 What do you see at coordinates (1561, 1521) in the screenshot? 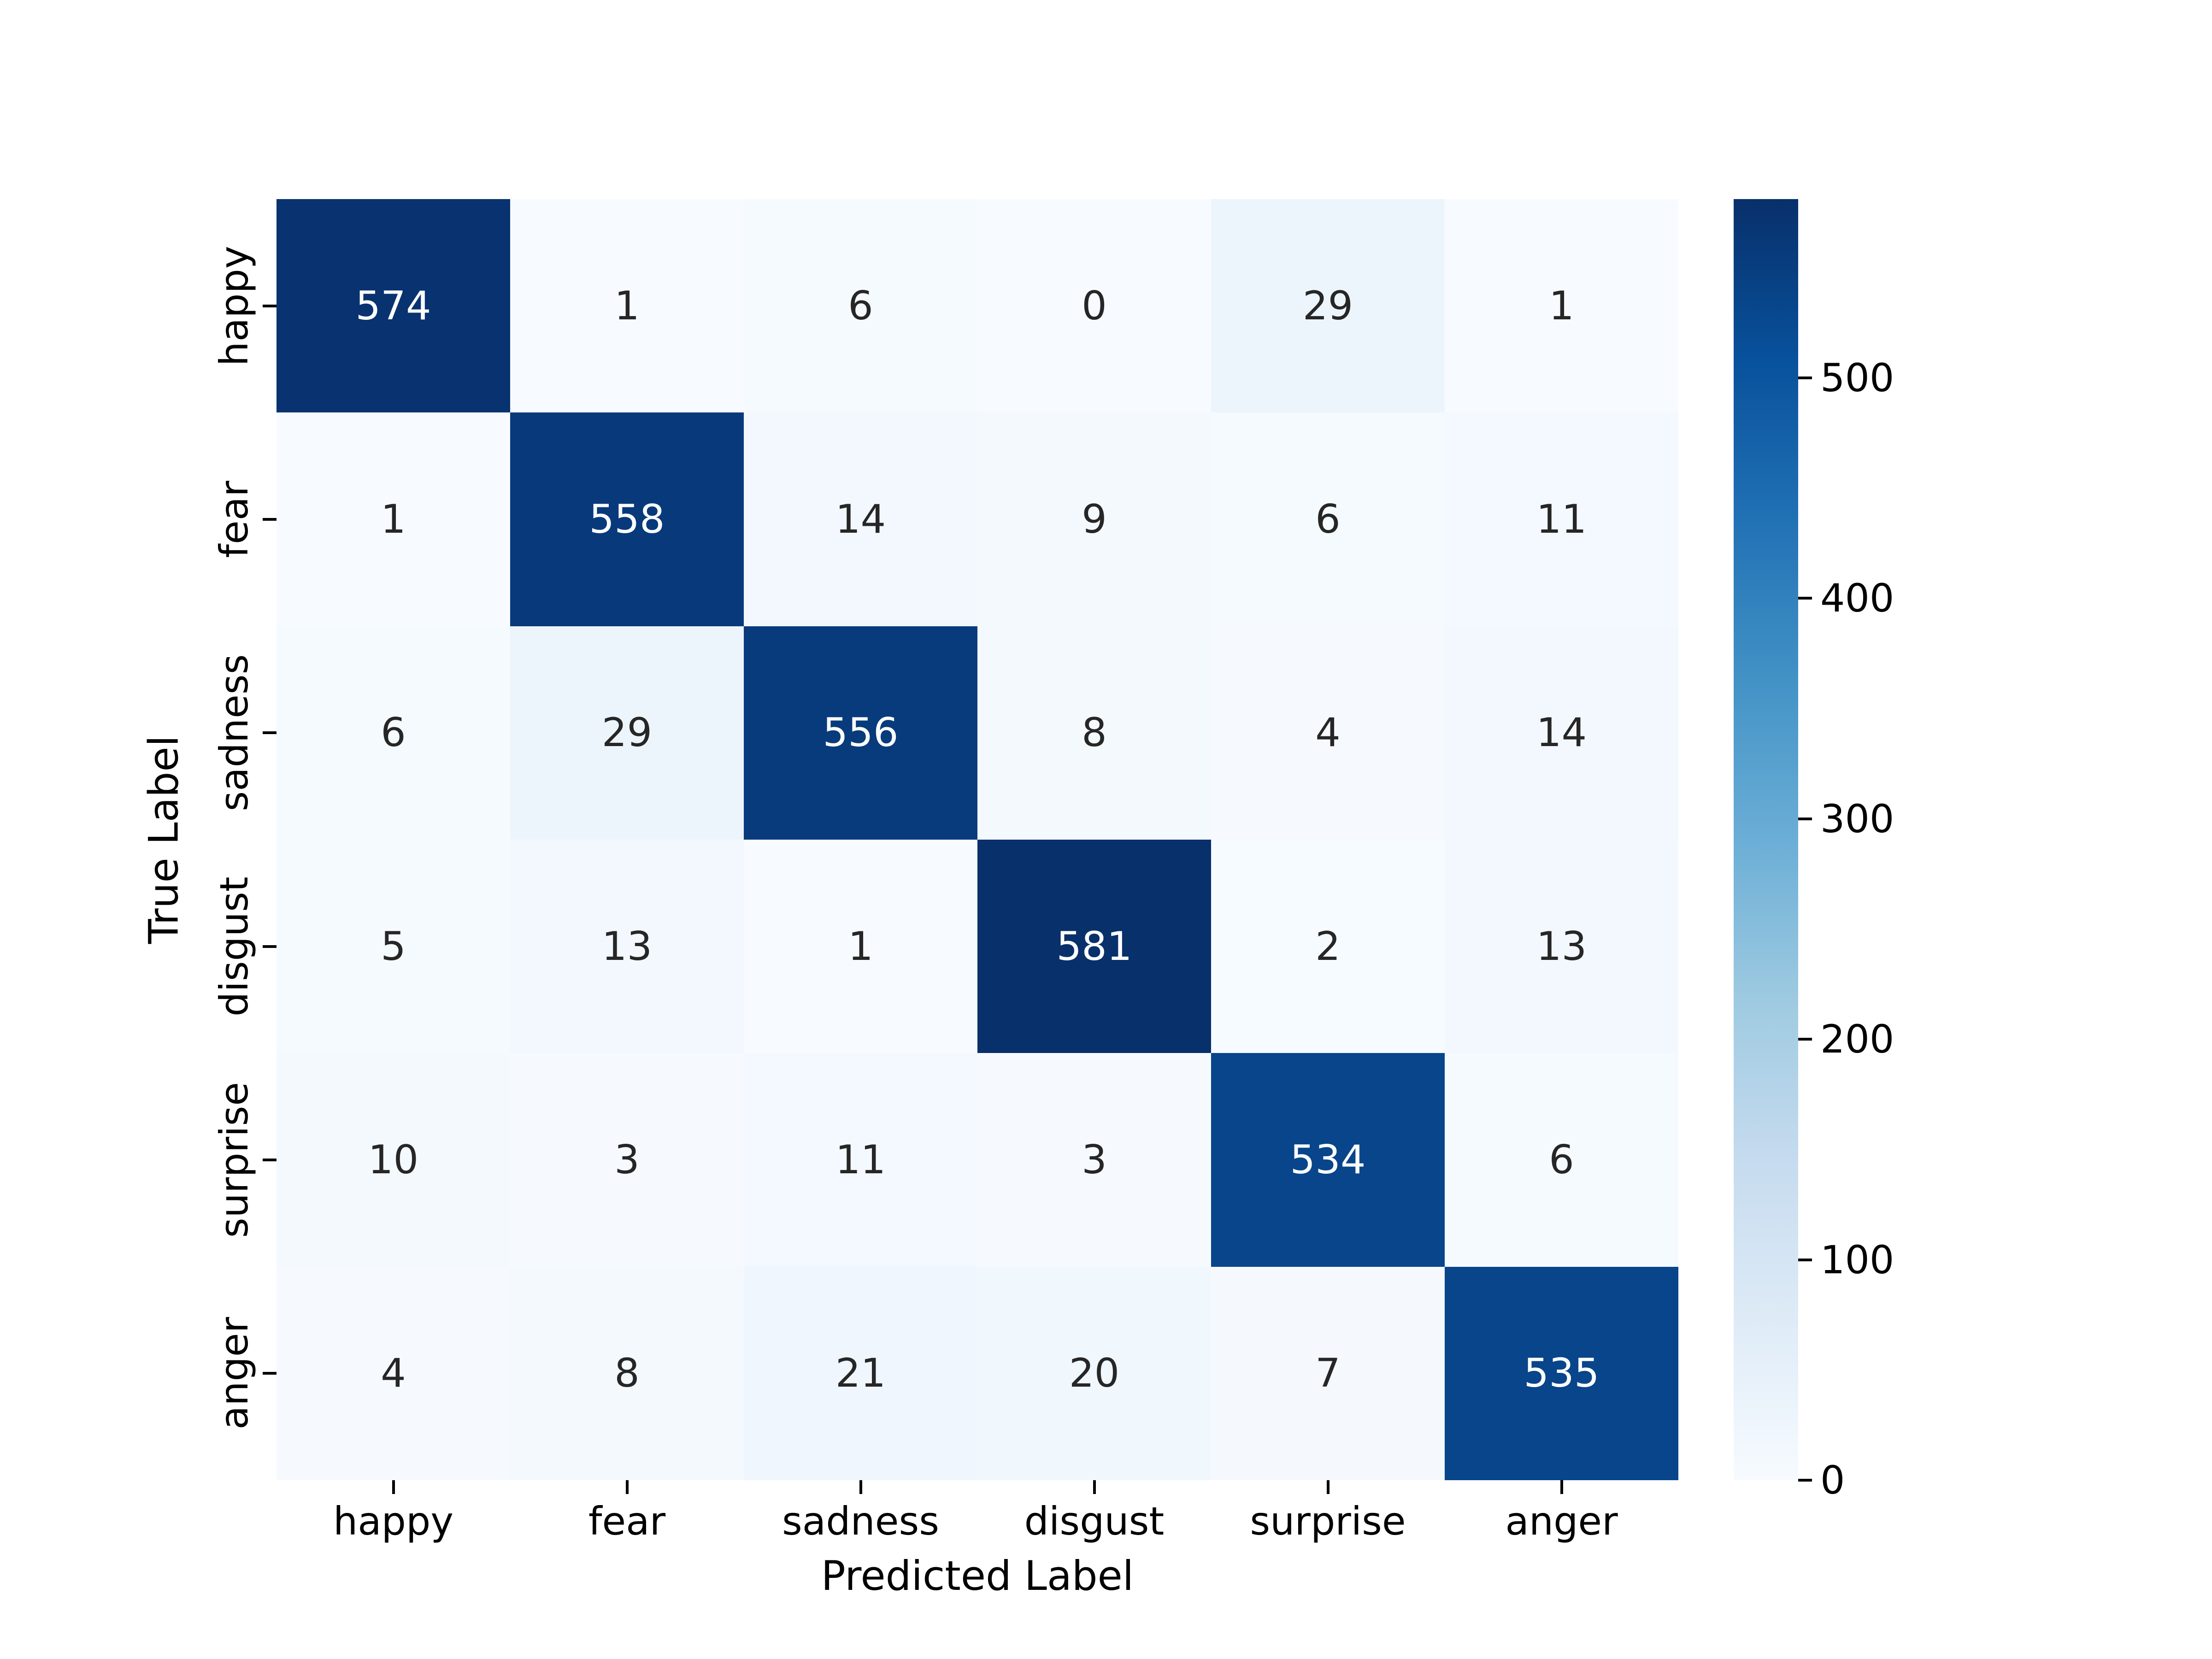
I see `x-tick-label: anger` at bounding box center [1561, 1521].